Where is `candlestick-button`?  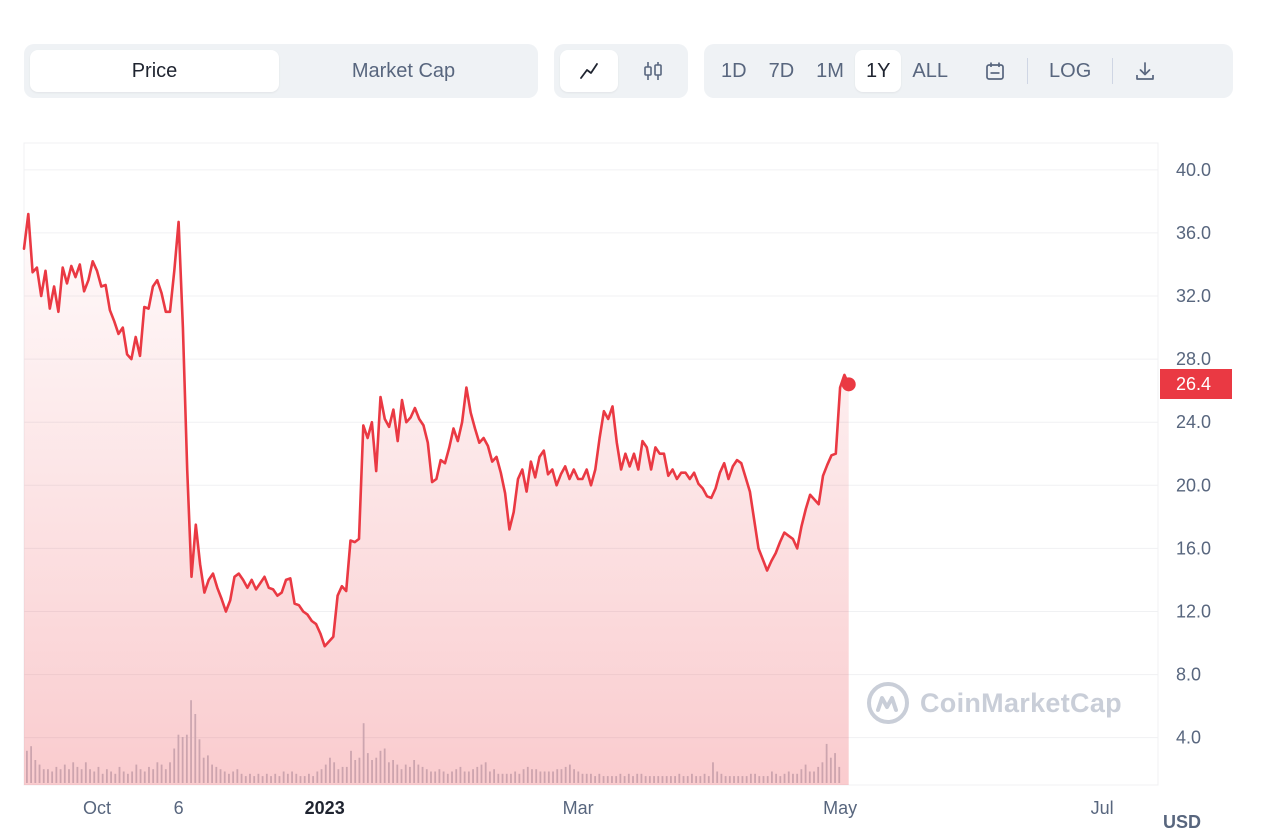 candlestick-button is located at coordinates (653, 71).